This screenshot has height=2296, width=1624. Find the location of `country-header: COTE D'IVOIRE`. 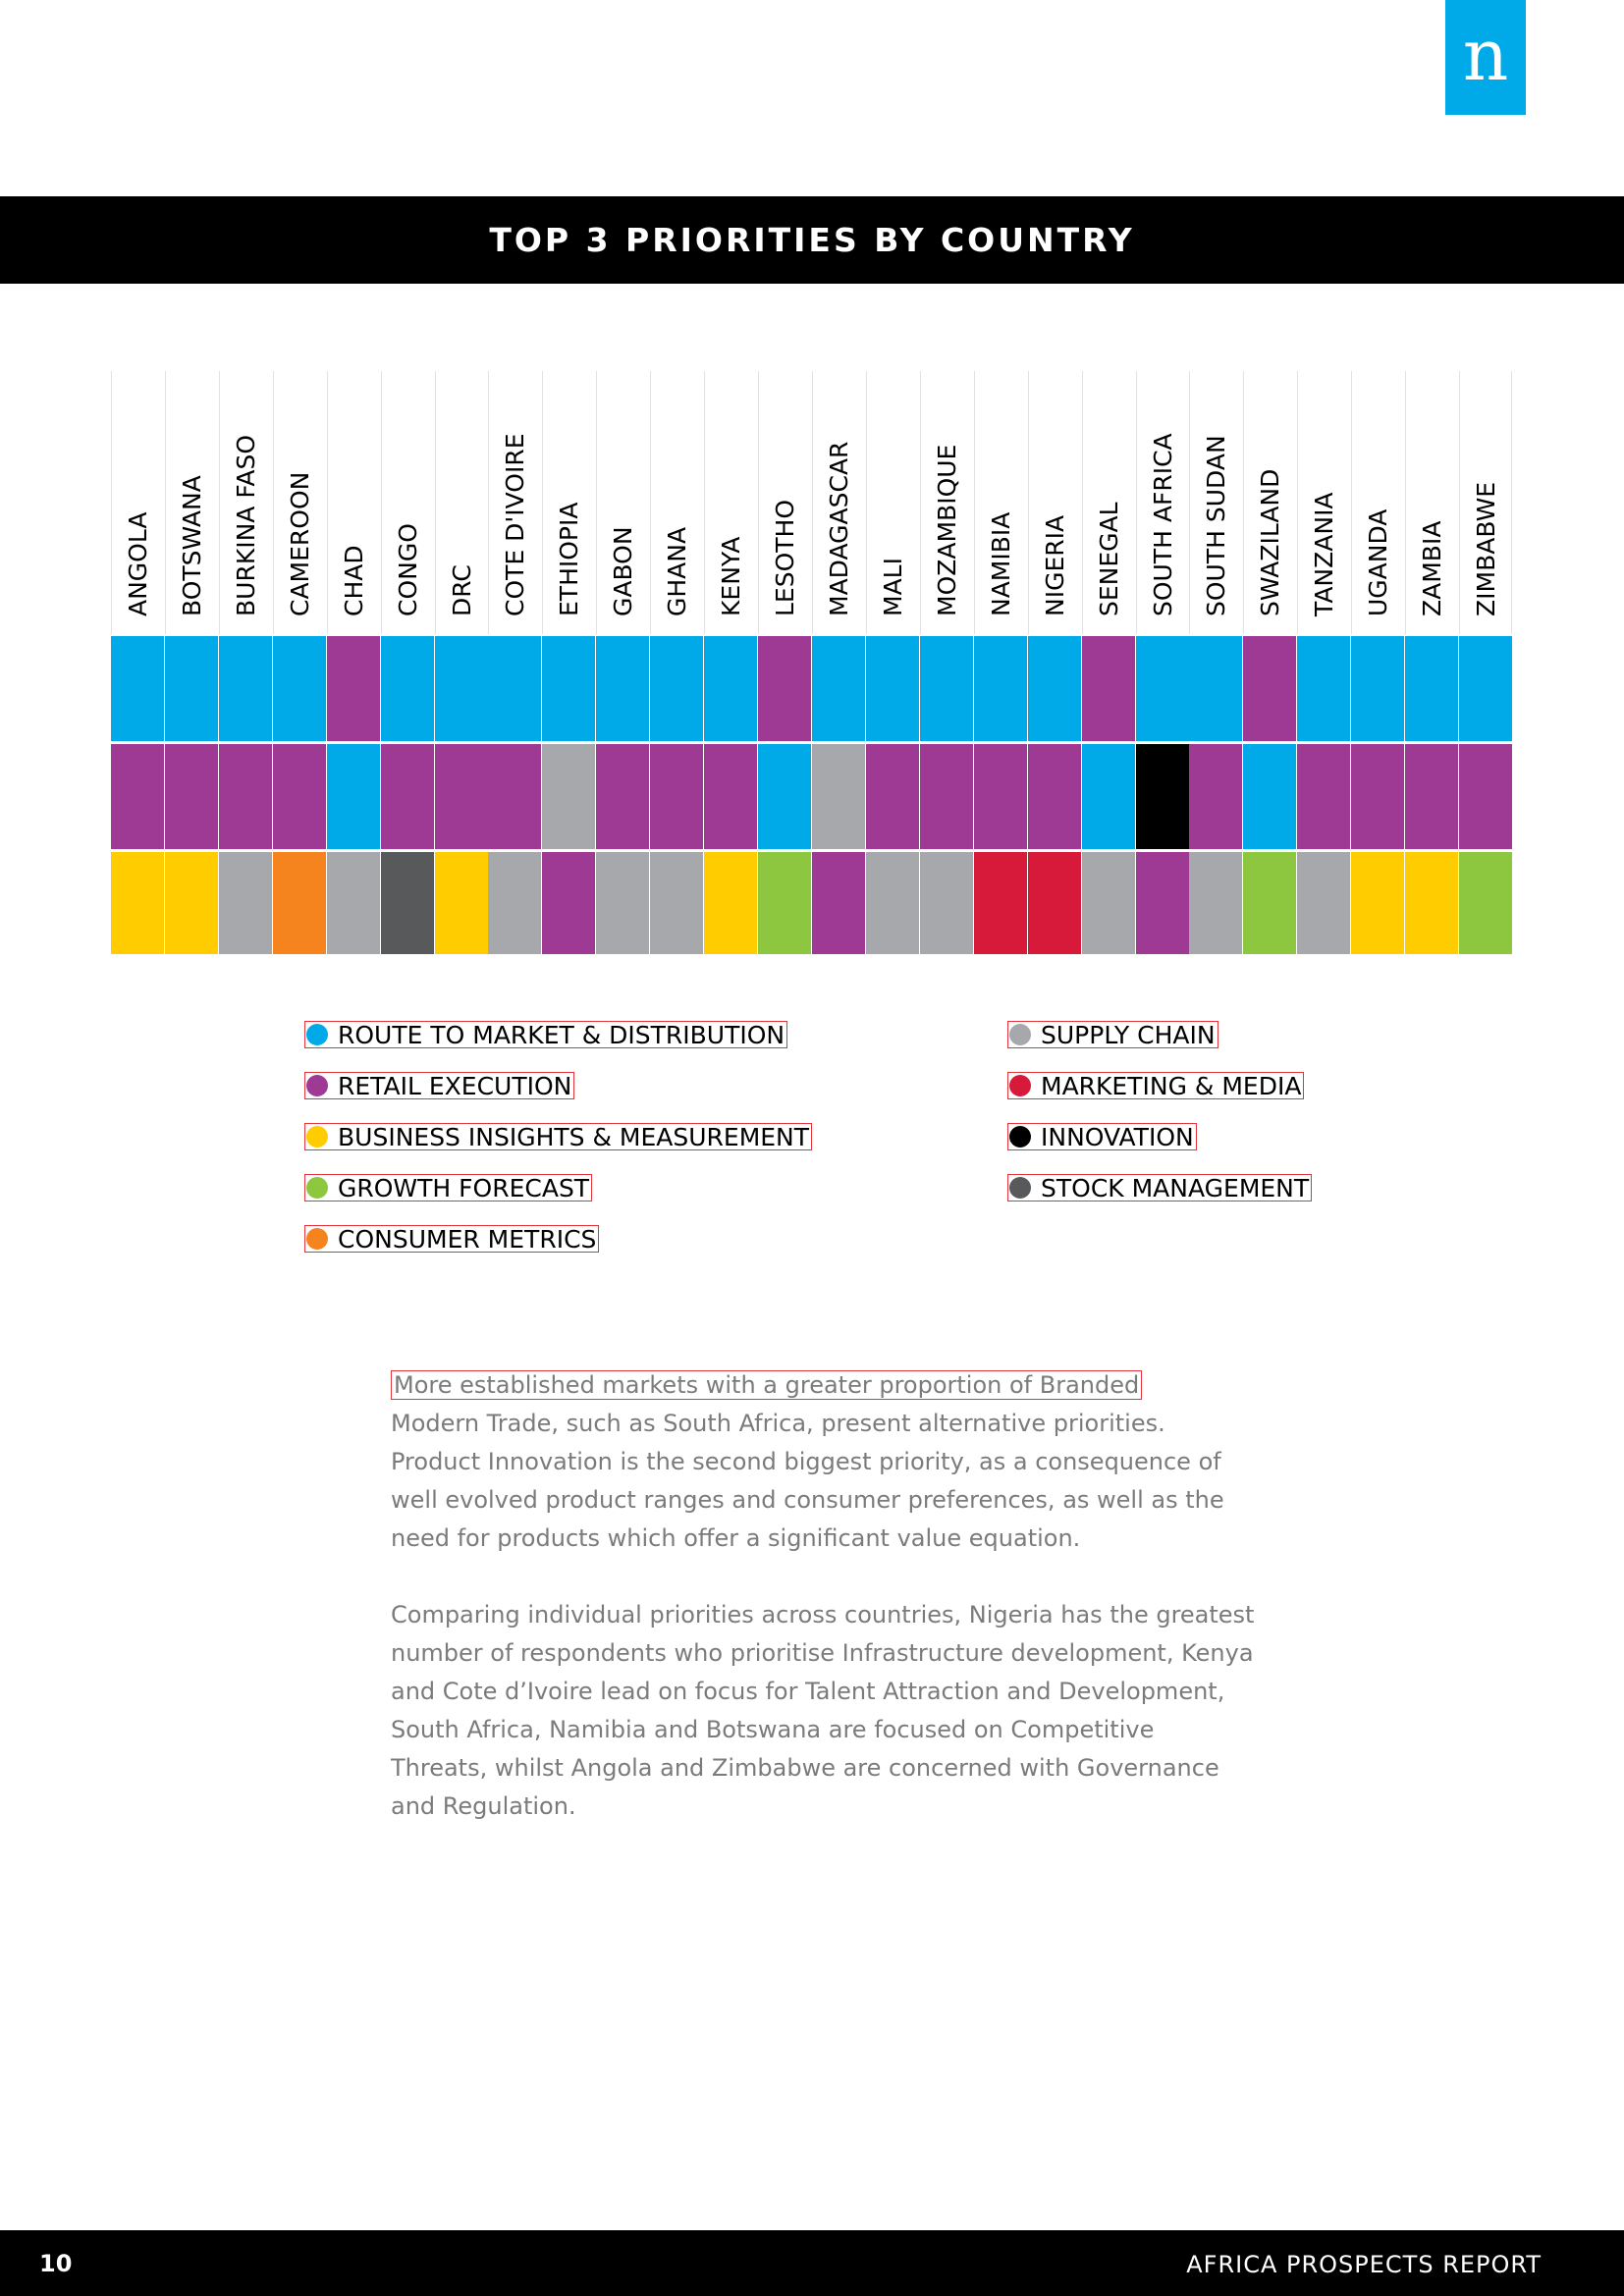

country-header: COTE D'IVOIRE is located at coordinates (514, 502).